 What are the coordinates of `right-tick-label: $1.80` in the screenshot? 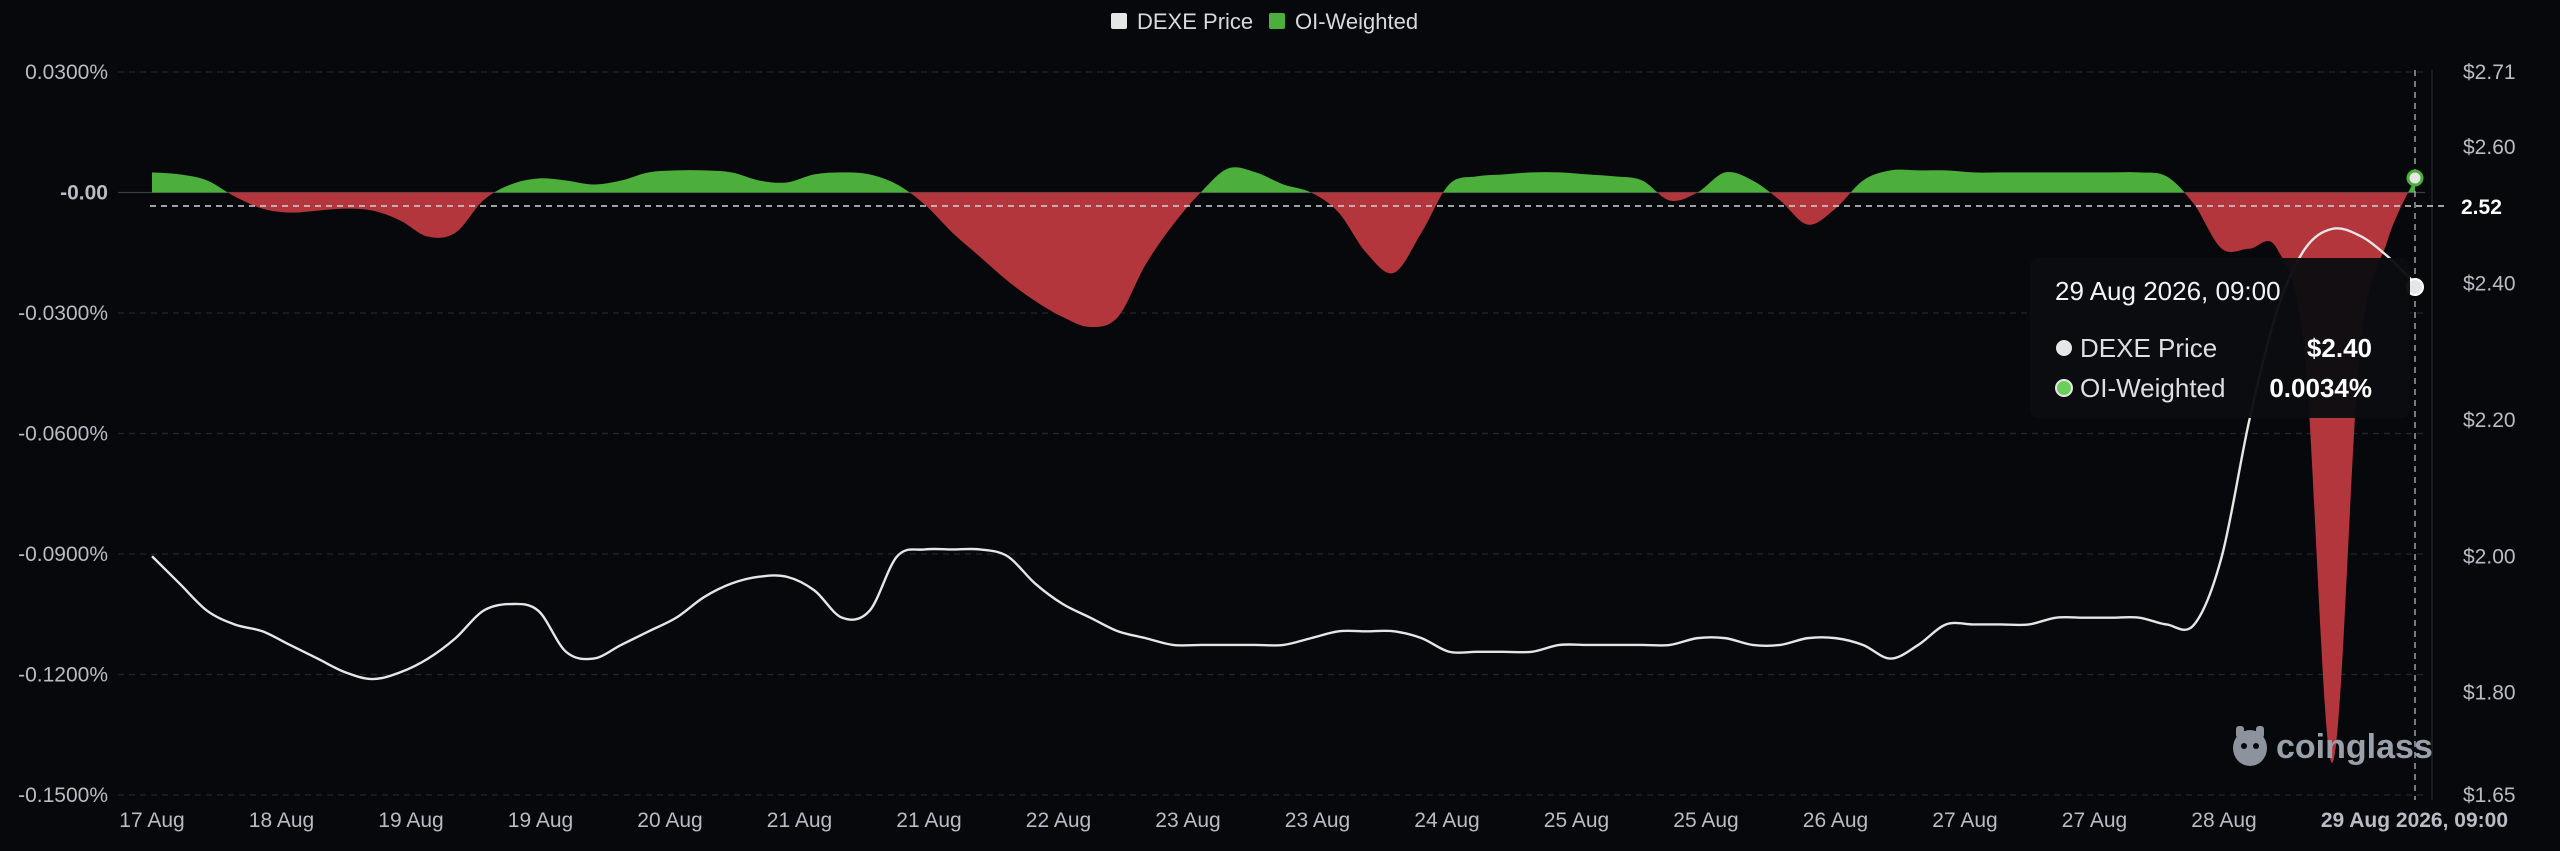 It's located at (2489, 693).